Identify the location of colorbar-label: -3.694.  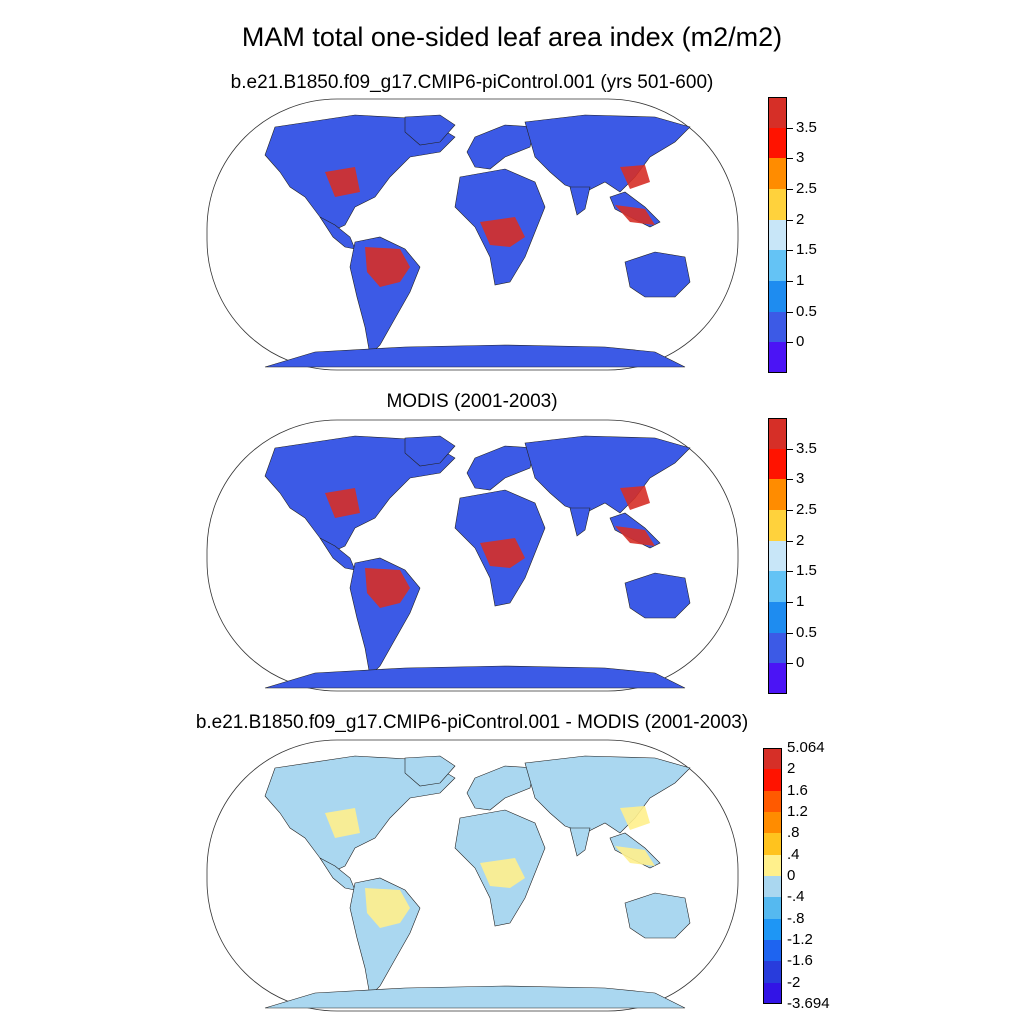
(808, 1003).